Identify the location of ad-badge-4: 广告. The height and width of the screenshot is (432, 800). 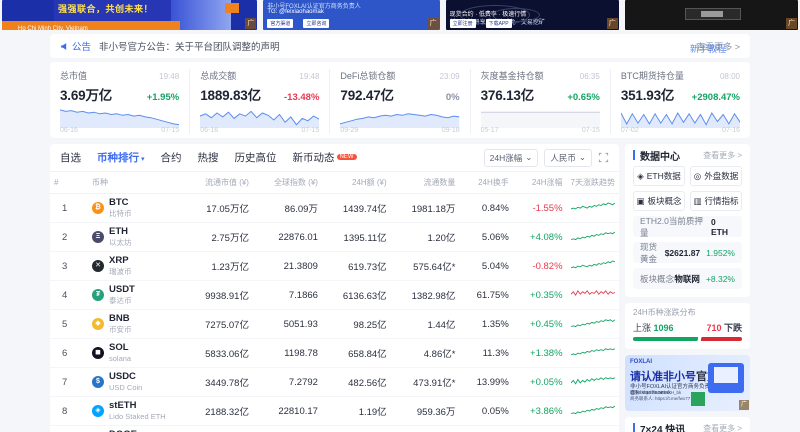
(791, 23).